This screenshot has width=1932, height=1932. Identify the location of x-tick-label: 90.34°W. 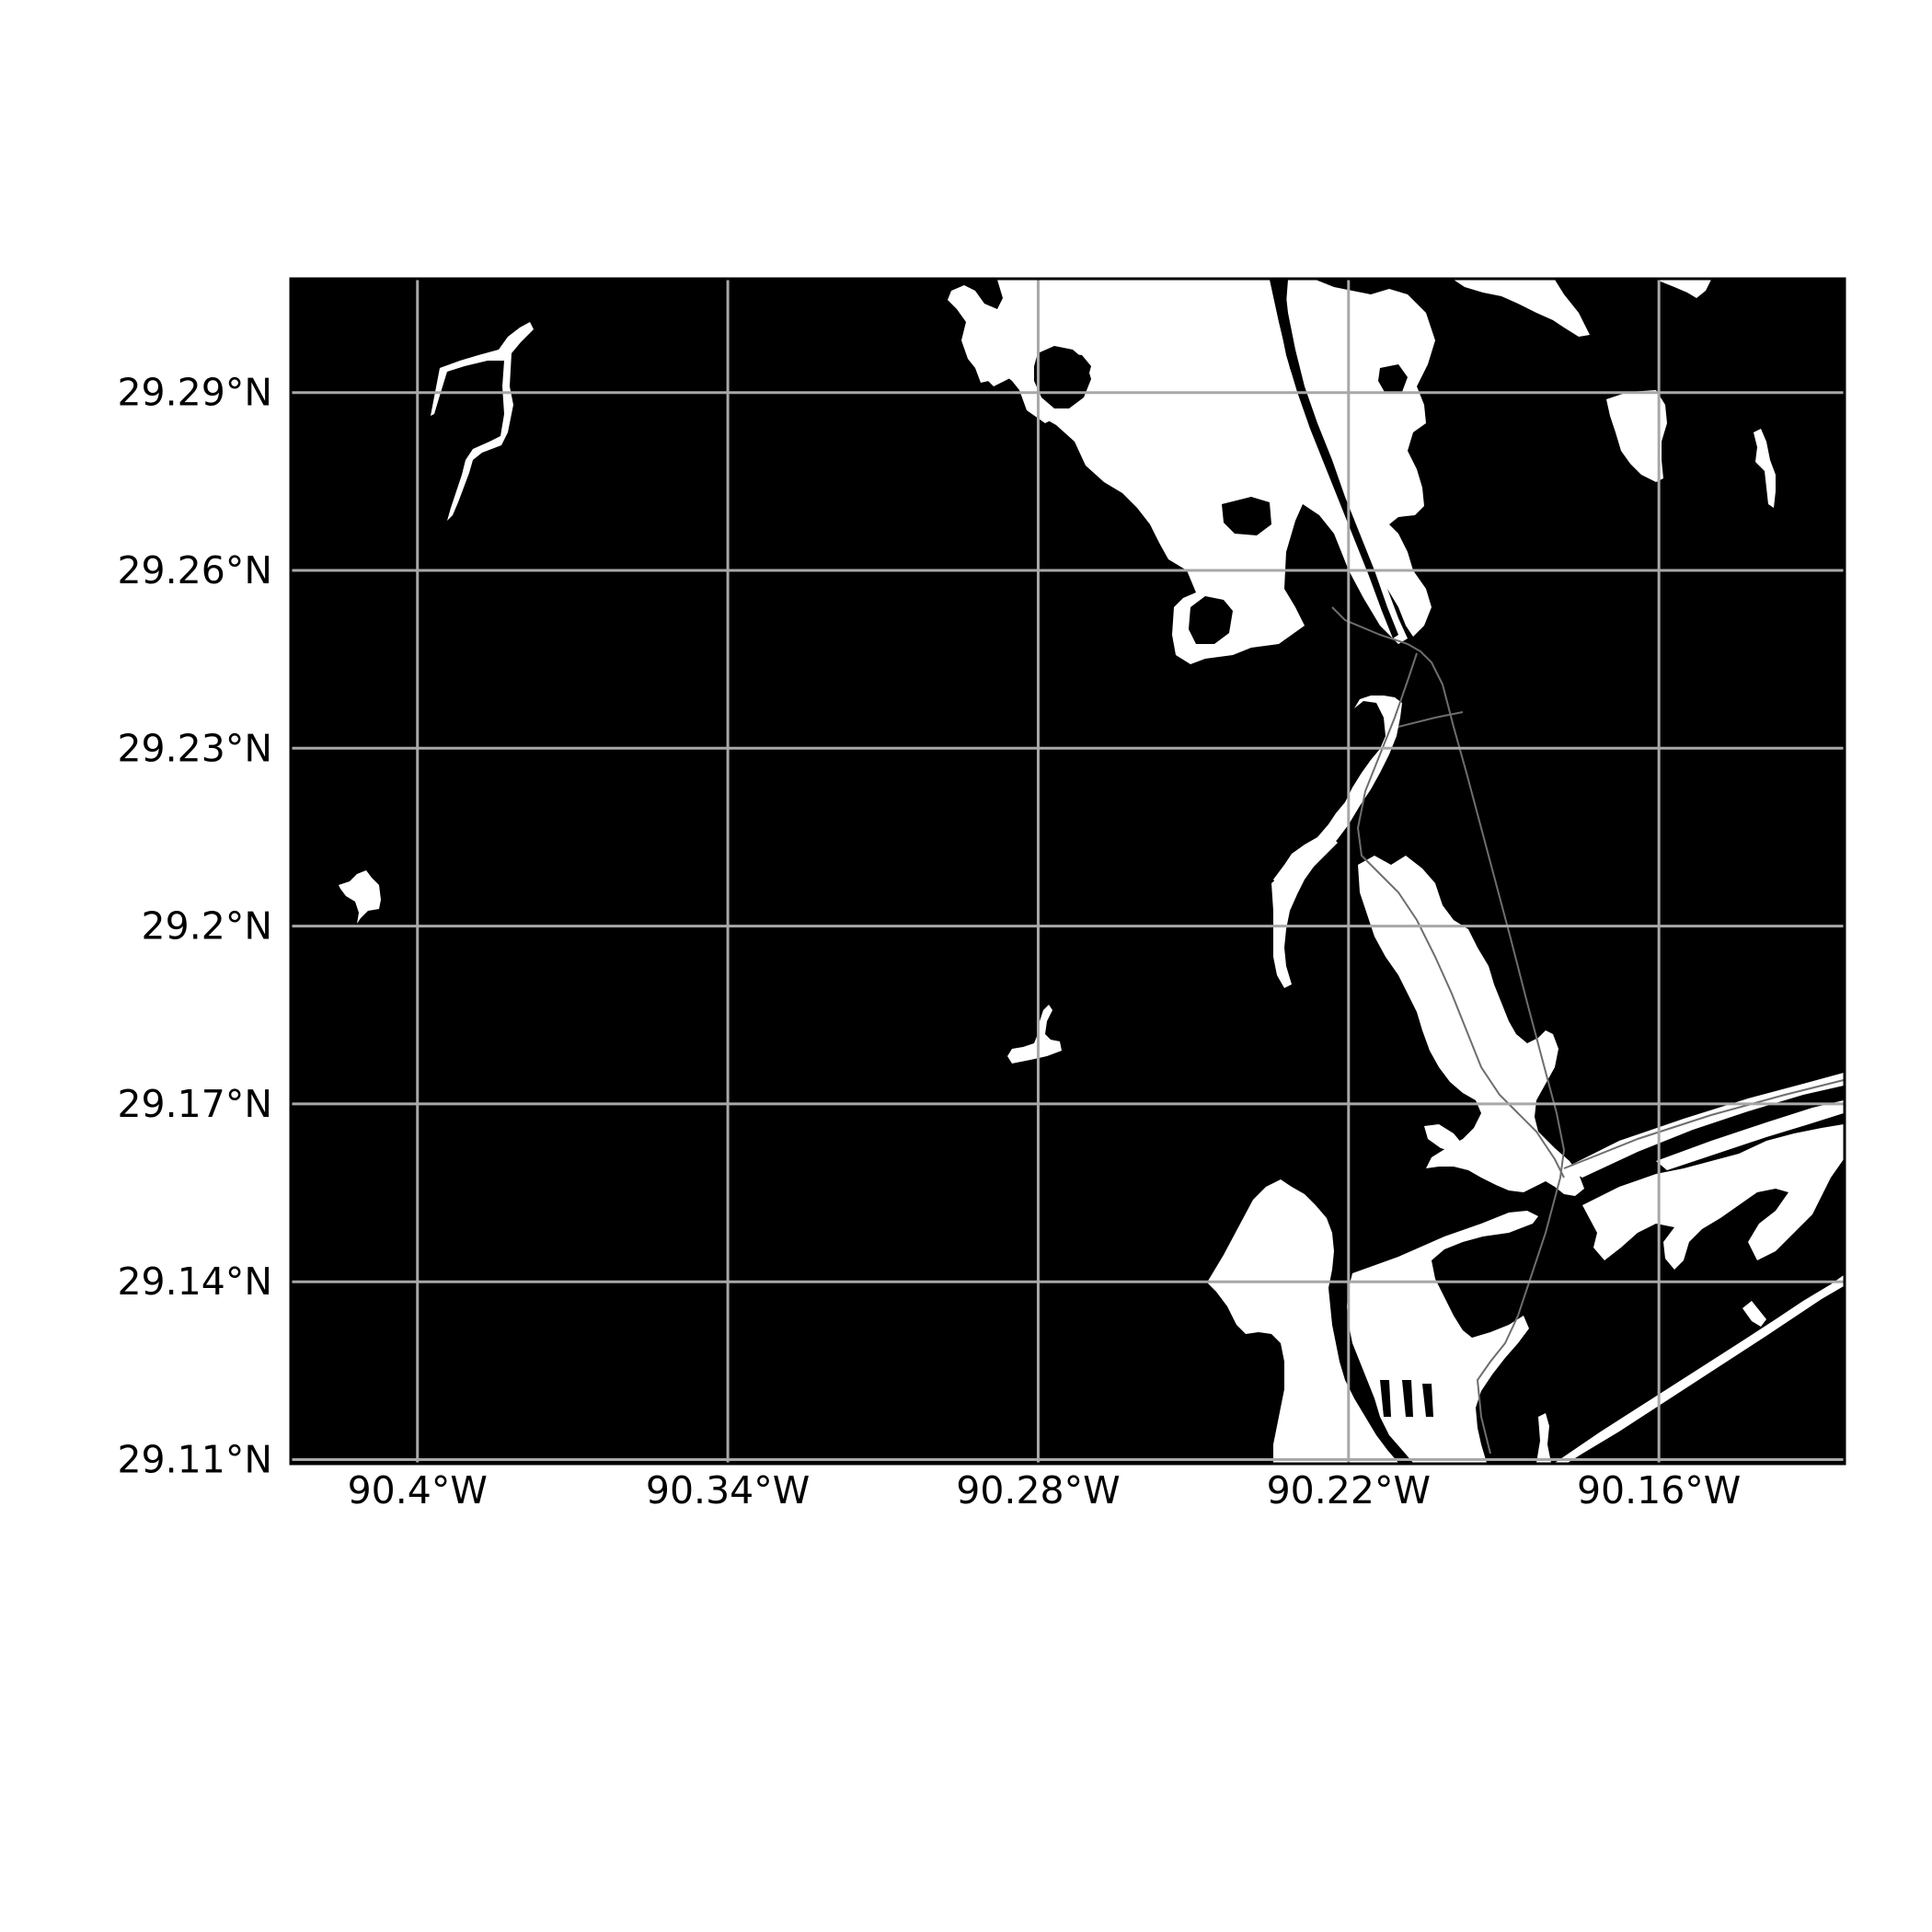
(728, 1490).